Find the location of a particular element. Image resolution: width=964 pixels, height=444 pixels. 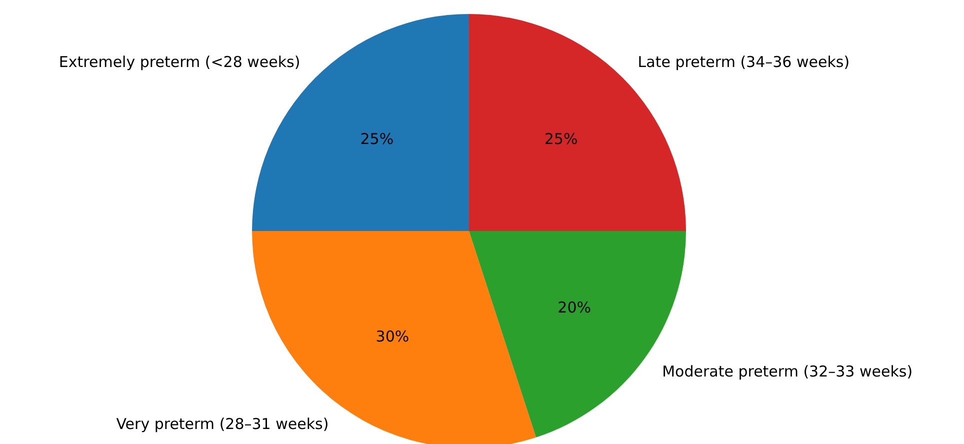

data-label: 30% is located at coordinates (393, 336).